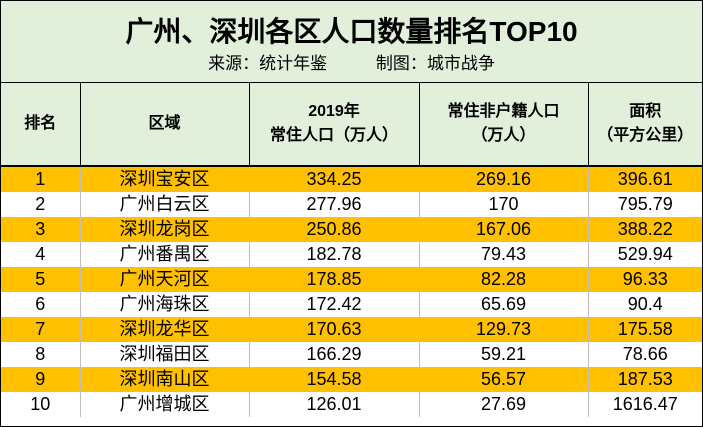  Describe the element at coordinates (165, 179) in the screenshot. I see `cell-district: 深圳宝安区` at that location.